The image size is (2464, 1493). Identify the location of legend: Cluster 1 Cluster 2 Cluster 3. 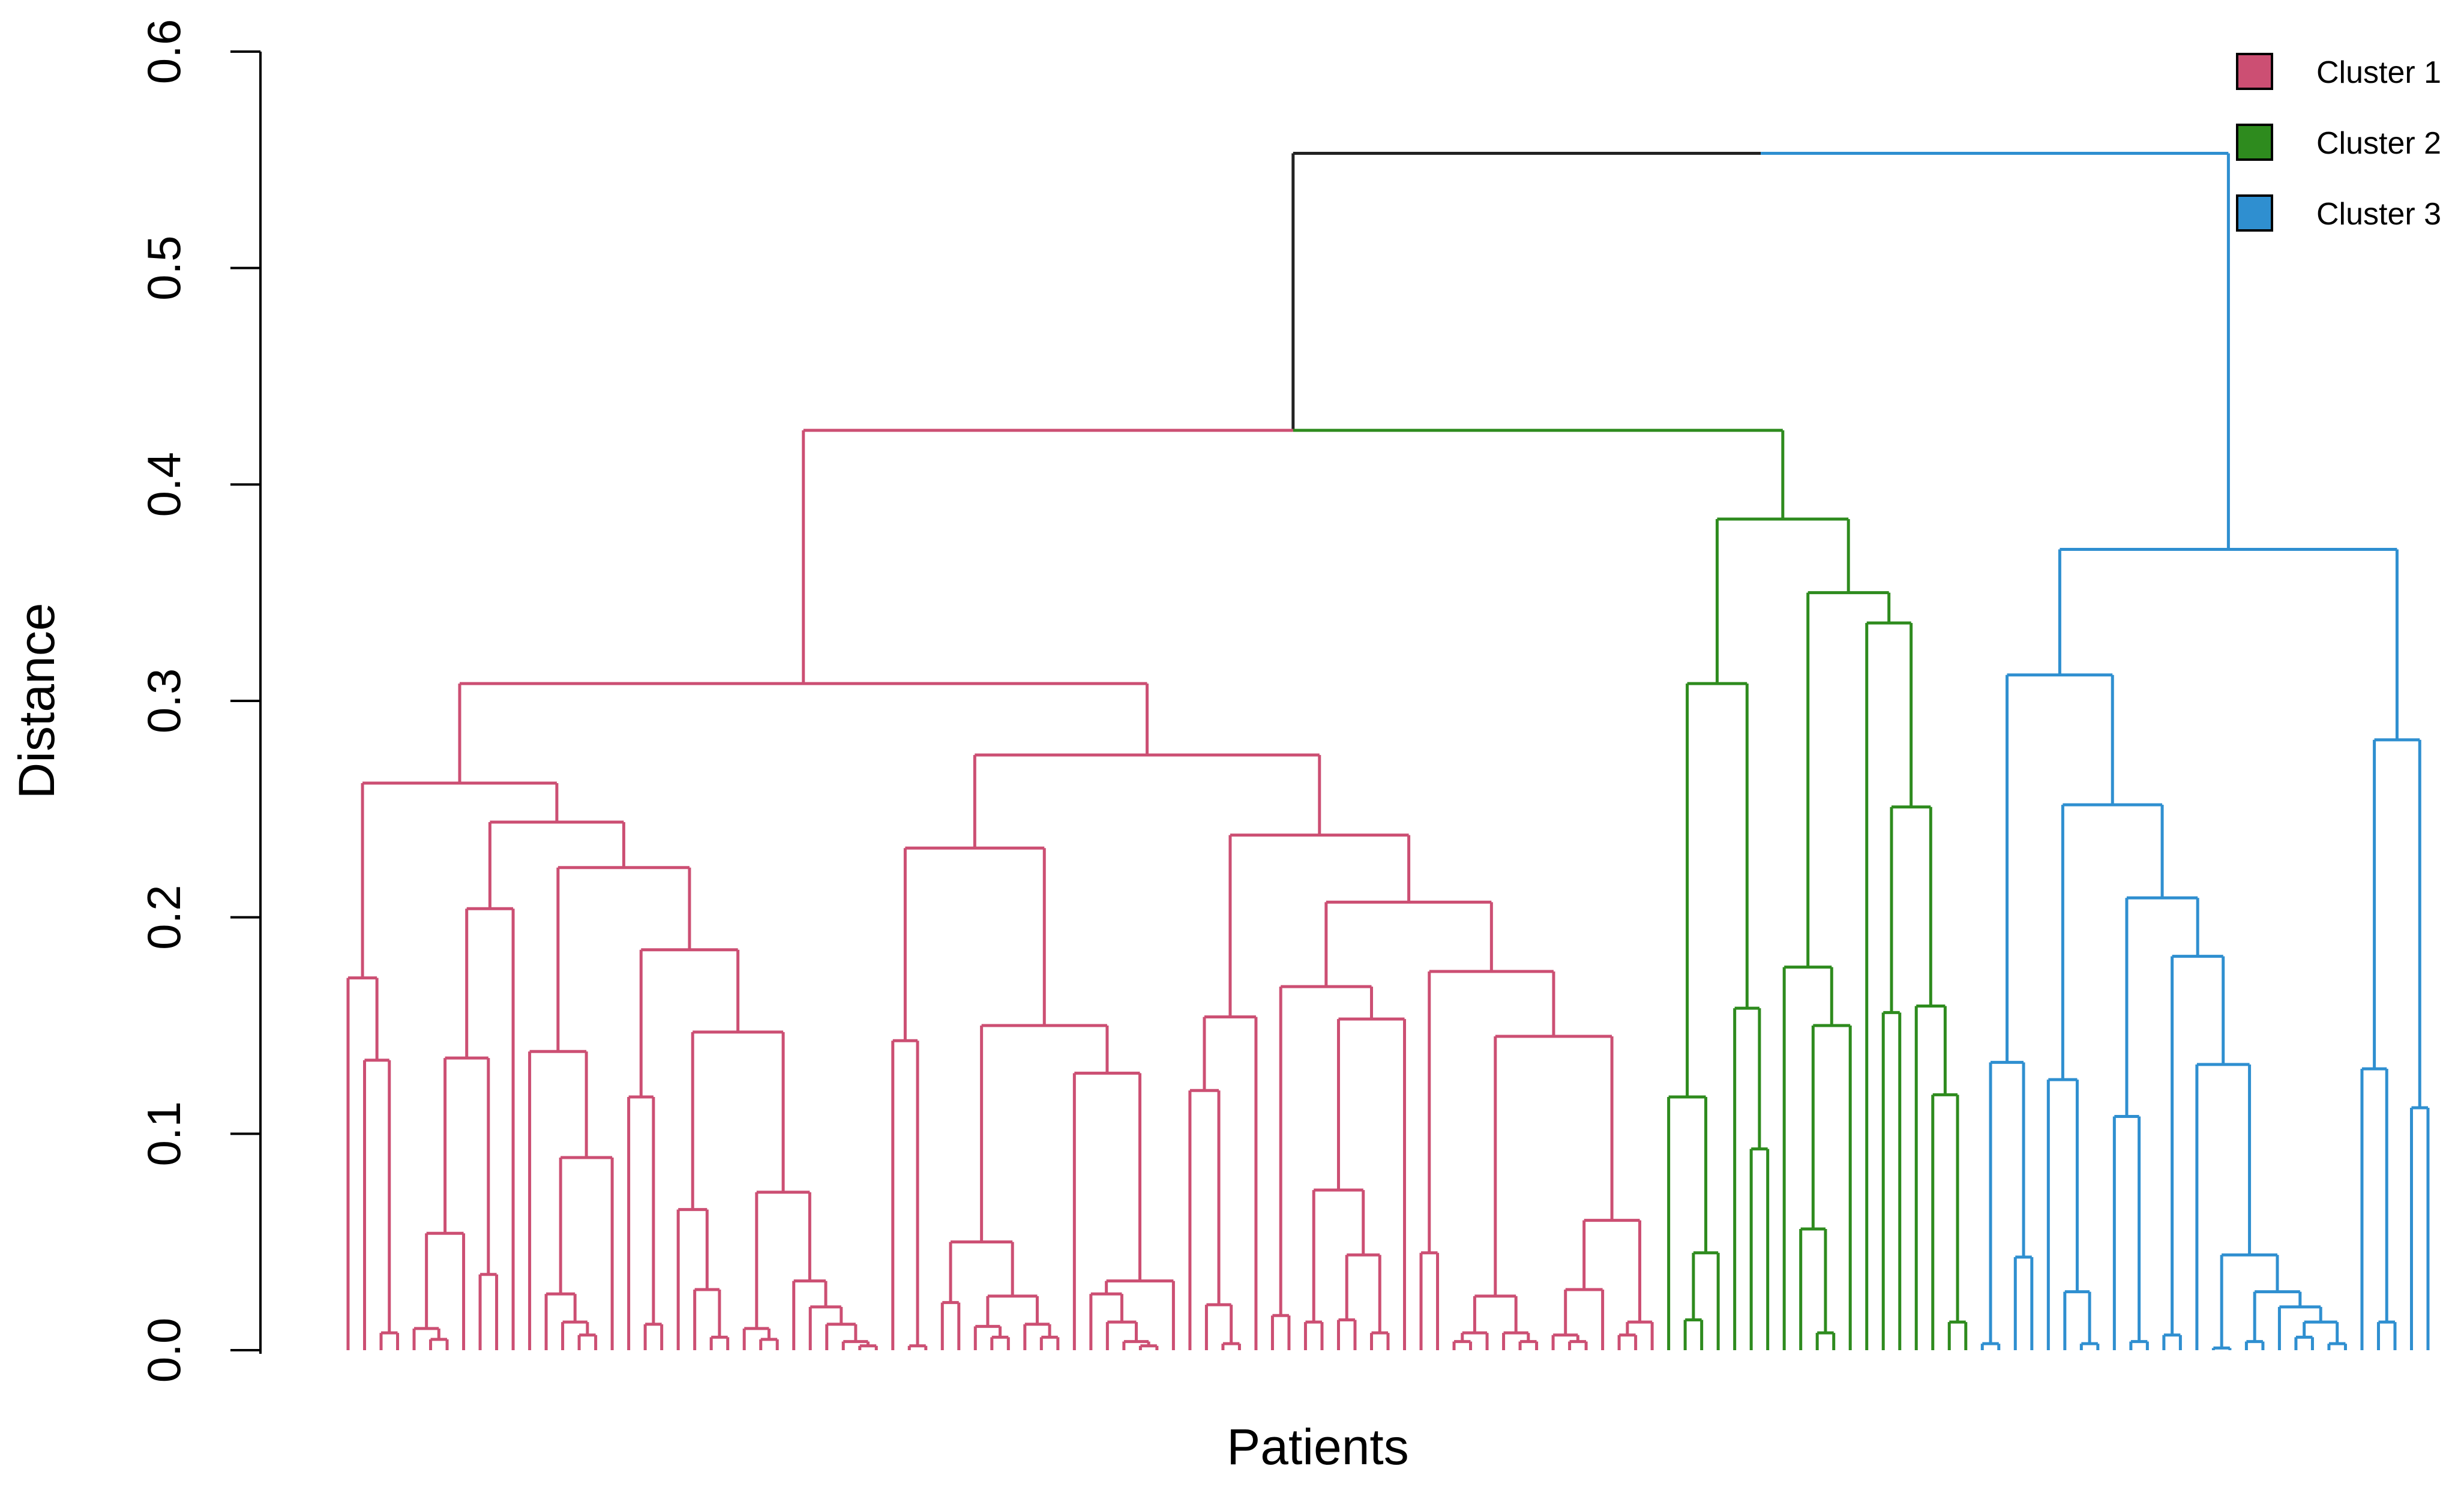
(2338, 142).